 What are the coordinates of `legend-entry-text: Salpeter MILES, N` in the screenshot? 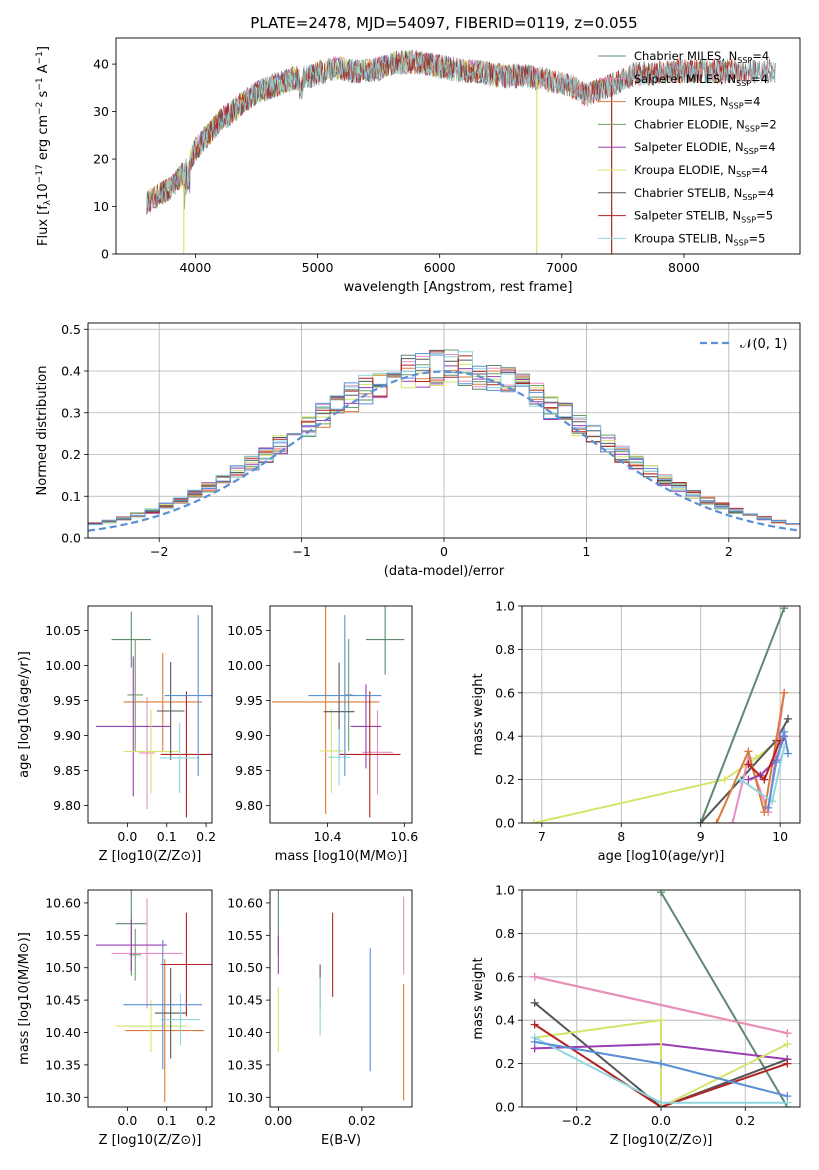 It's located at (685, 79).